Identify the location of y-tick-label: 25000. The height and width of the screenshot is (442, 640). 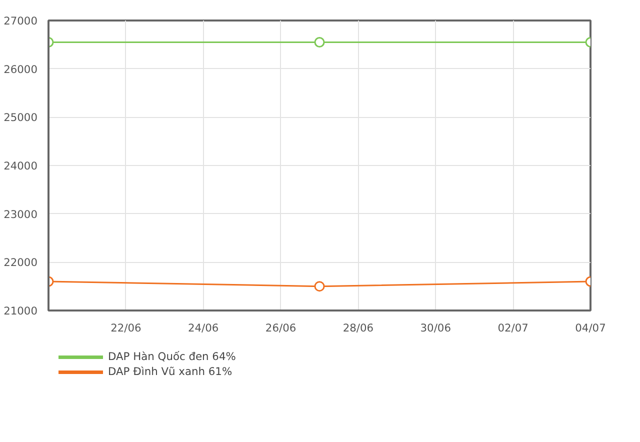
(21, 117).